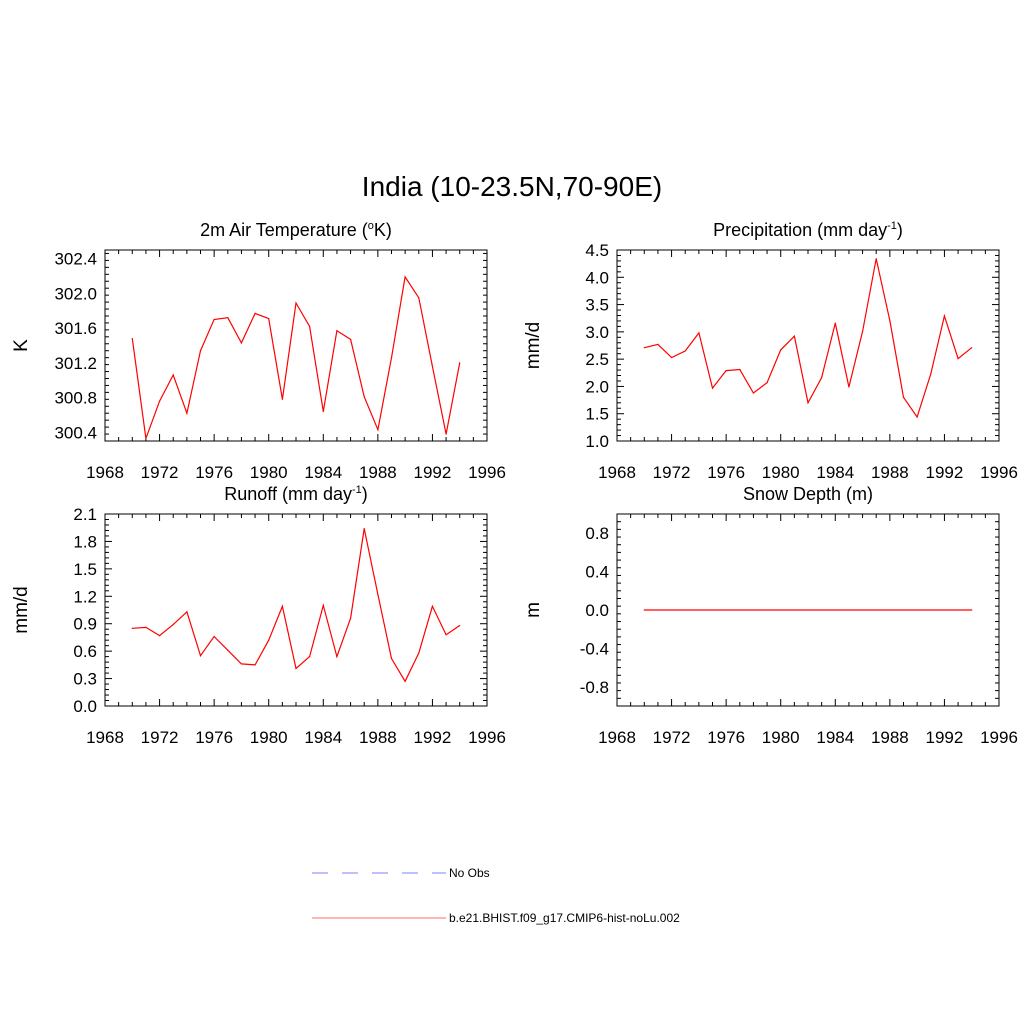 The width and height of the screenshot is (1024, 1024). Describe the element at coordinates (284, 230) in the screenshot. I see `panel-title-main: 2m Air Temperature (` at that location.